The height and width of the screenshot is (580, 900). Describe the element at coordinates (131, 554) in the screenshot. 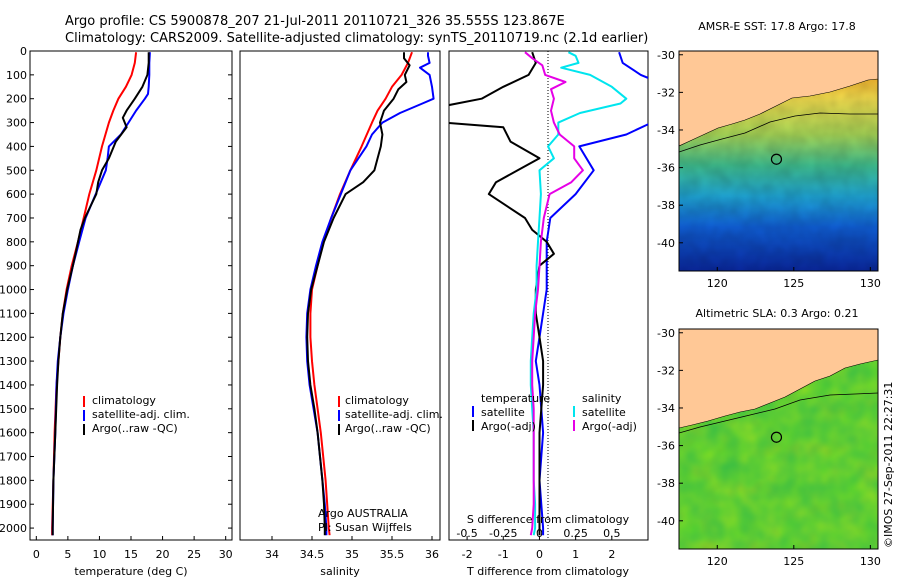

I see `x-tick-label: 15` at that location.